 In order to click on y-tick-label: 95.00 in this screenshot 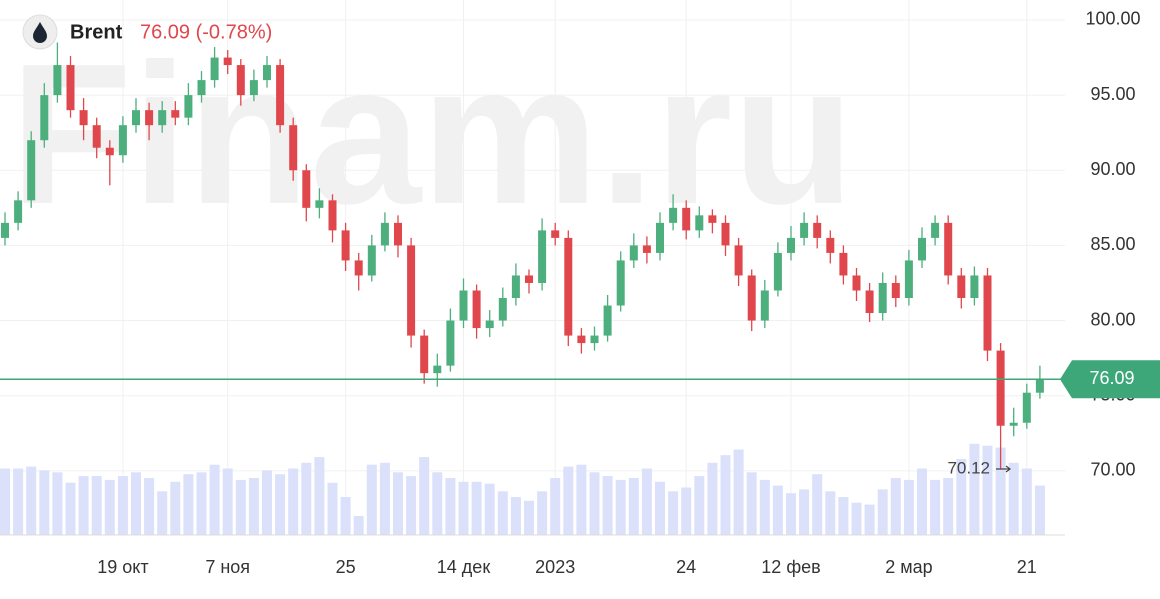, I will do `click(1112, 94)`.